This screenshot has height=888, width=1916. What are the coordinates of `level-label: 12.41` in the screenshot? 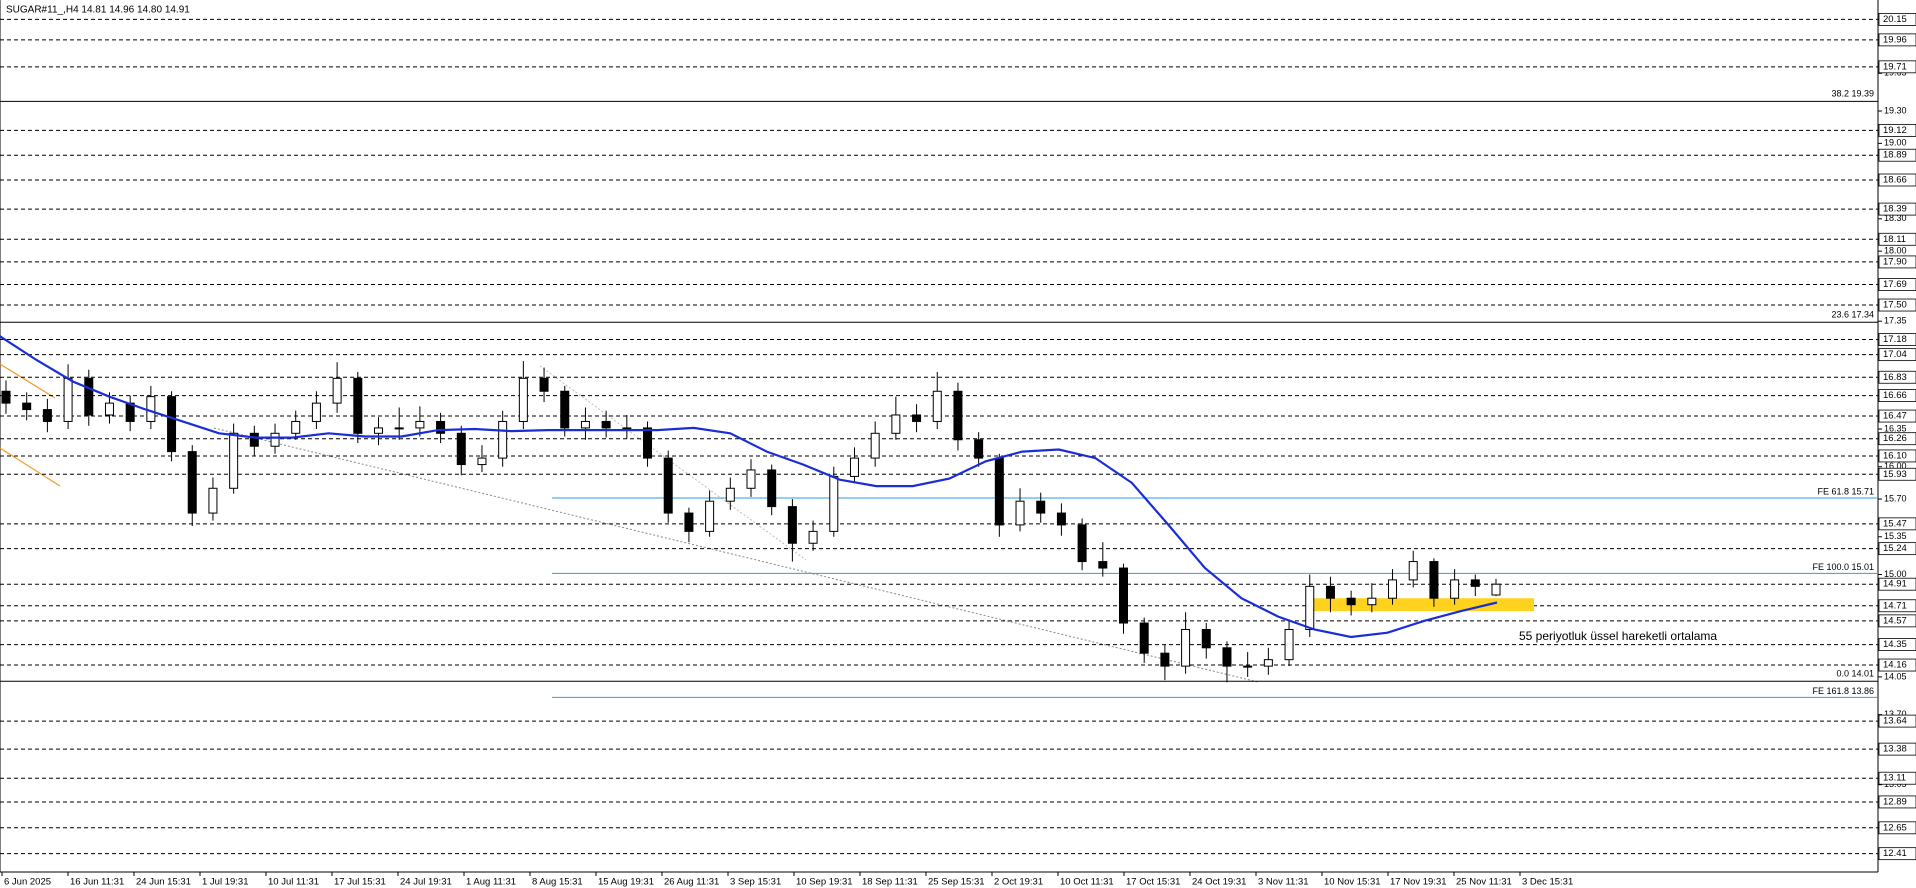 It's located at (1895, 853).